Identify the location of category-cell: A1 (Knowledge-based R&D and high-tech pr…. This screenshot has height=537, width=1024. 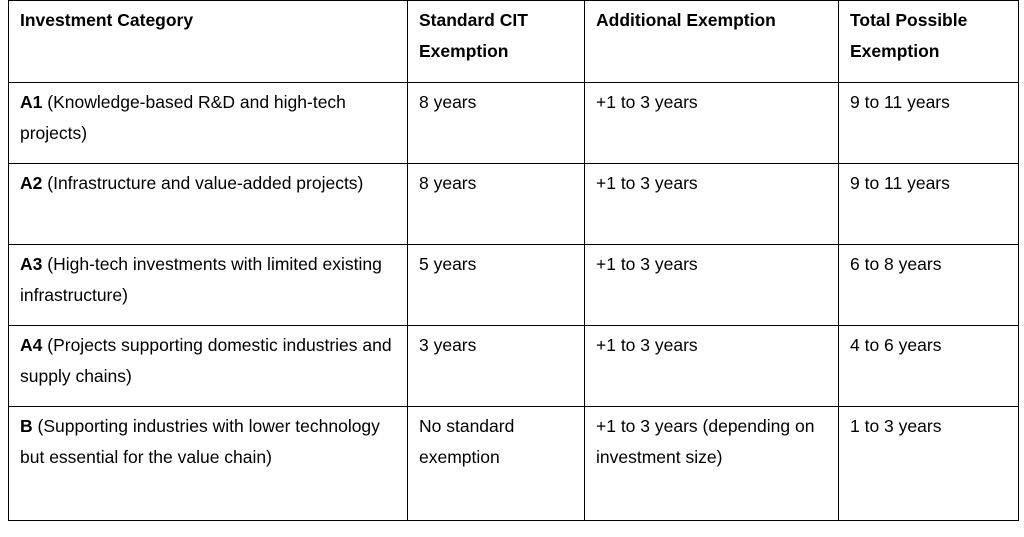
(208, 123).